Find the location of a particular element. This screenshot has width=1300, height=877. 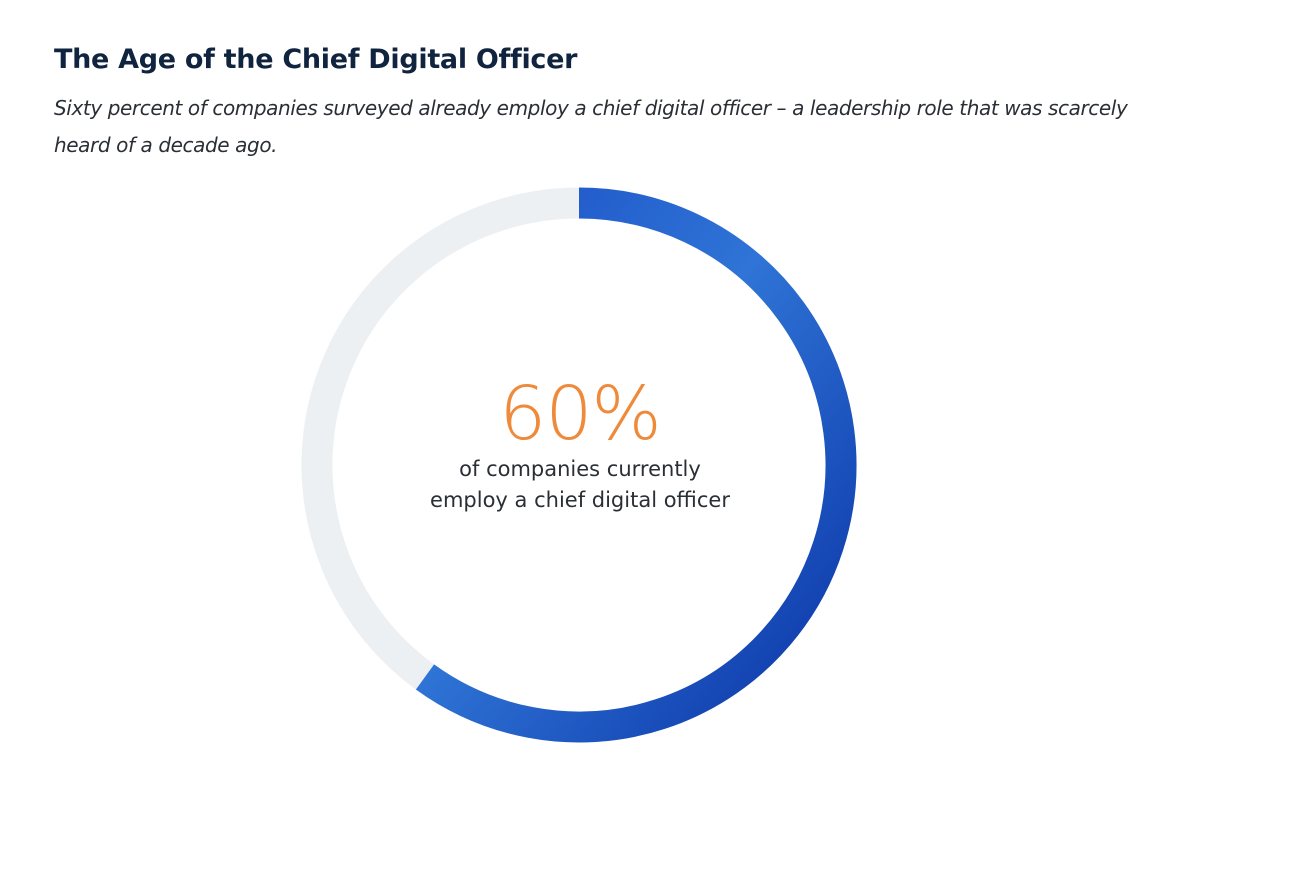

percentage-value: 60% is located at coordinates (580, 414).